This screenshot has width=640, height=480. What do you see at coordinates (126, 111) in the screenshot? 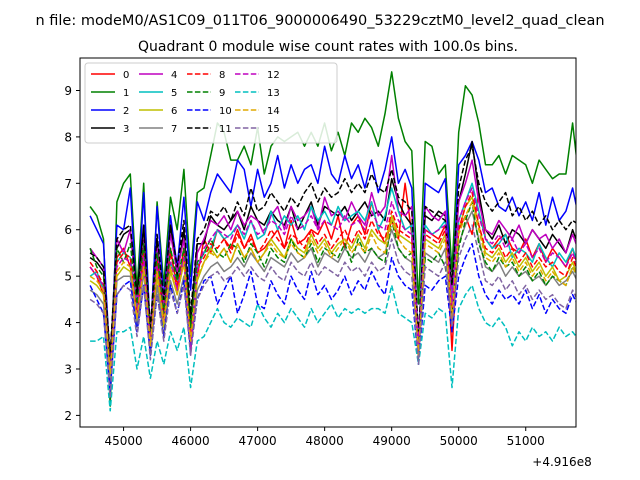
I see `legend-label-2: 2` at bounding box center [126, 111].